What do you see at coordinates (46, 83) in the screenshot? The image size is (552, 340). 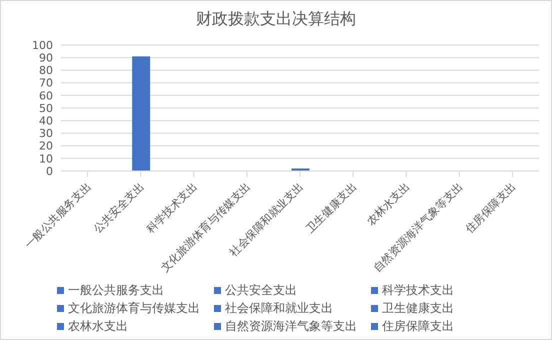 I see `y-tick-label: 70` at bounding box center [46, 83].